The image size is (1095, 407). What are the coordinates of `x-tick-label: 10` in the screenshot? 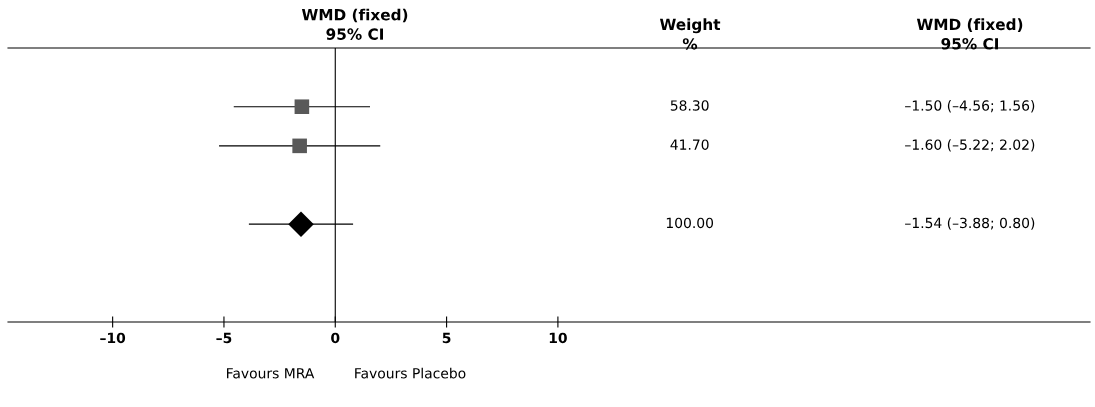 It's located at (558, 338).